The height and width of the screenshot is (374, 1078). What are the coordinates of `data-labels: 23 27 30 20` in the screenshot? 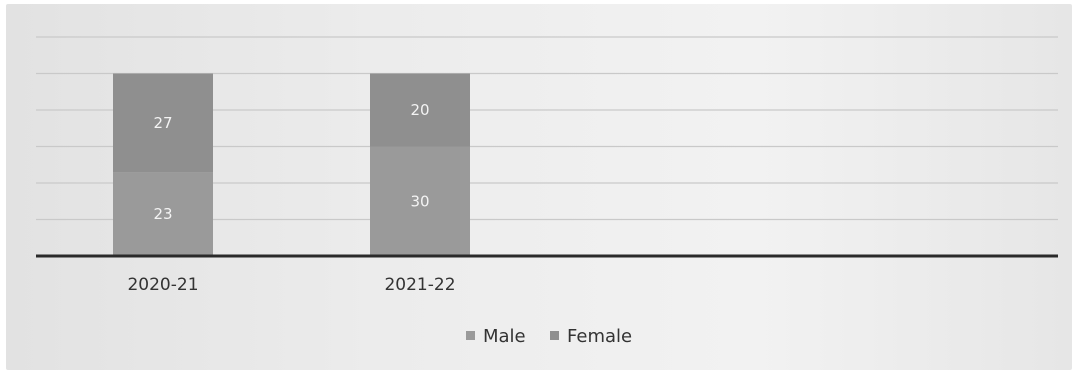 It's located at (291, 162).